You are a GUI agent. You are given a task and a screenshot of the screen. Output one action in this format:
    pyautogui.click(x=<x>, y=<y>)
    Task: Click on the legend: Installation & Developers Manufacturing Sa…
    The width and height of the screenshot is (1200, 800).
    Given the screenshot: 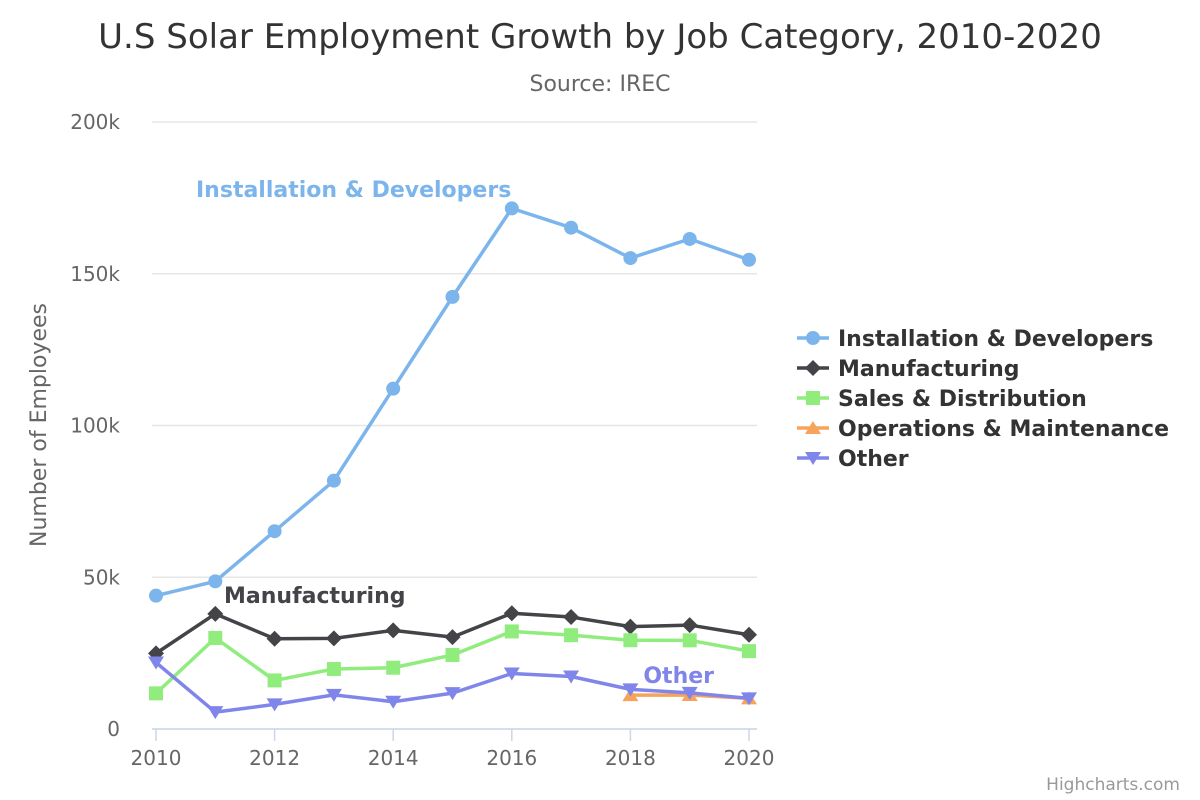 What is the action you would take?
    pyautogui.click(x=983, y=399)
    